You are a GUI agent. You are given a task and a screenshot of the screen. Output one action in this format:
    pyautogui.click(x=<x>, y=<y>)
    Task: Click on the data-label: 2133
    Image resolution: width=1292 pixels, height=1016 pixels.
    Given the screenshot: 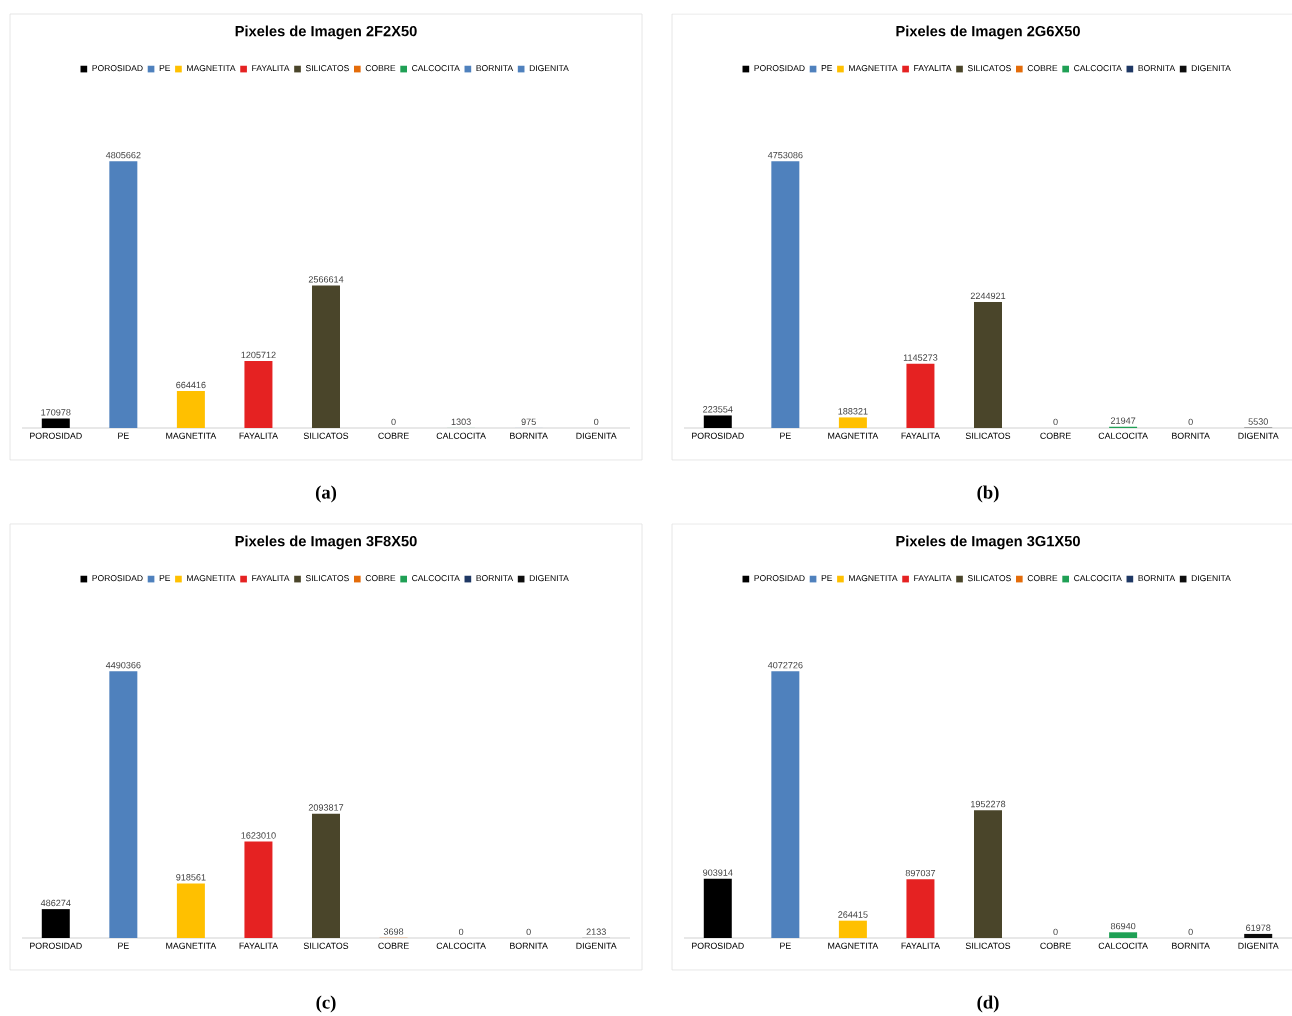 What is the action you would take?
    pyautogui.click(x=596, y=931)
    